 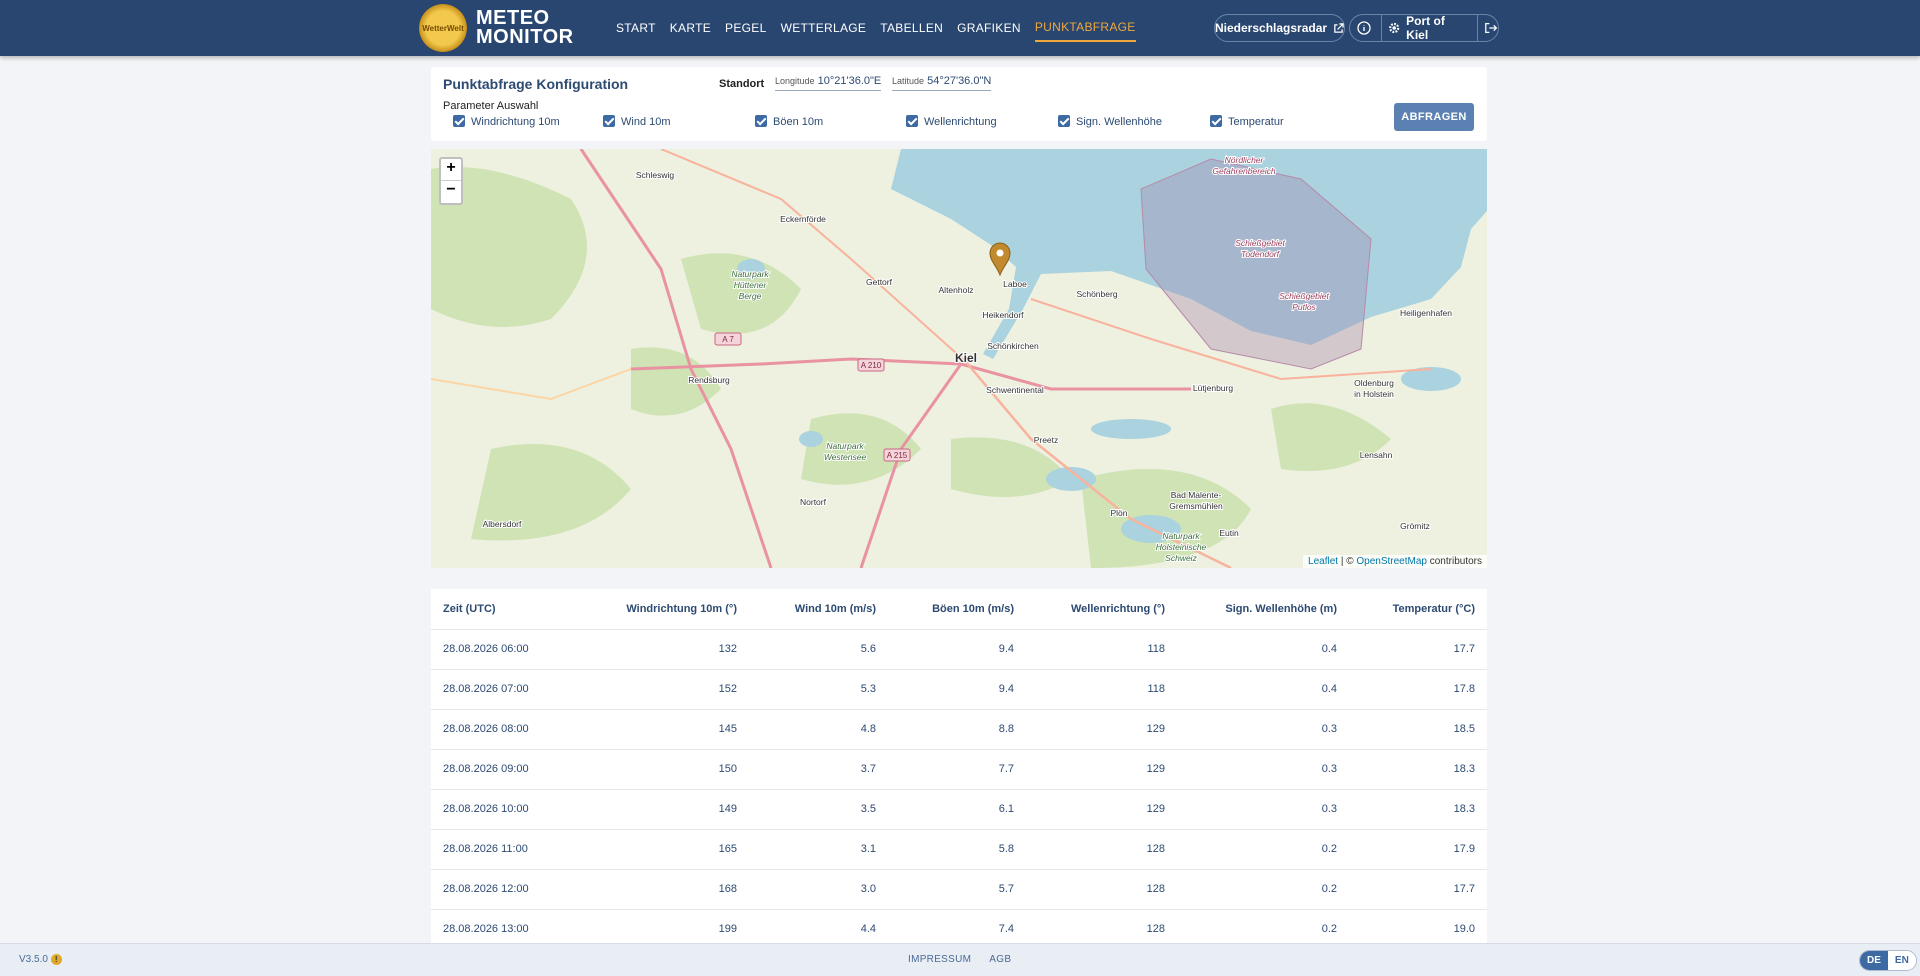 I want to click on table-cell: 8.8, so click(x=957, y=729).